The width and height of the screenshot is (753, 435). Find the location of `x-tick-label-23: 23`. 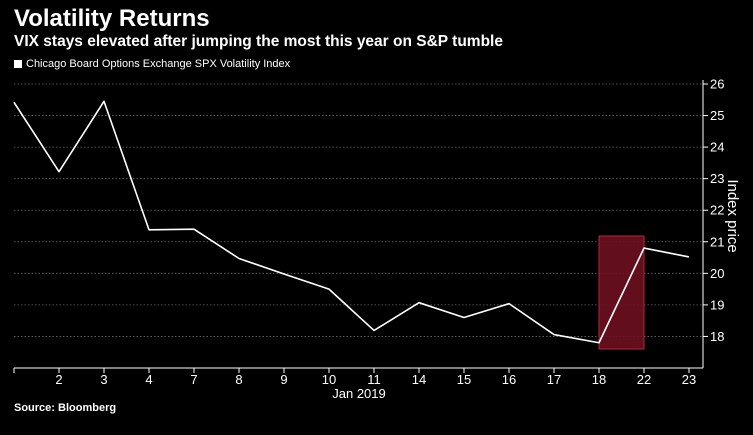

x-tick-label-23: 23 is located at coordinates (689, 379).